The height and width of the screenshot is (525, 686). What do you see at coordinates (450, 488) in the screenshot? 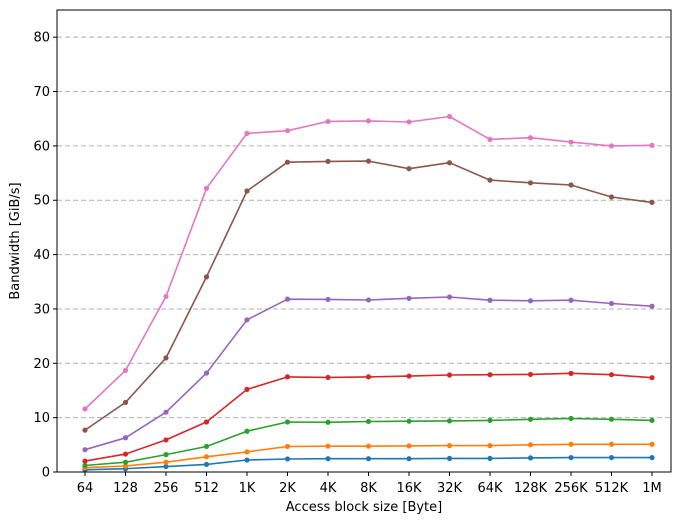
I see `x-tick-label: 32K` at bounding box center [450, 488].